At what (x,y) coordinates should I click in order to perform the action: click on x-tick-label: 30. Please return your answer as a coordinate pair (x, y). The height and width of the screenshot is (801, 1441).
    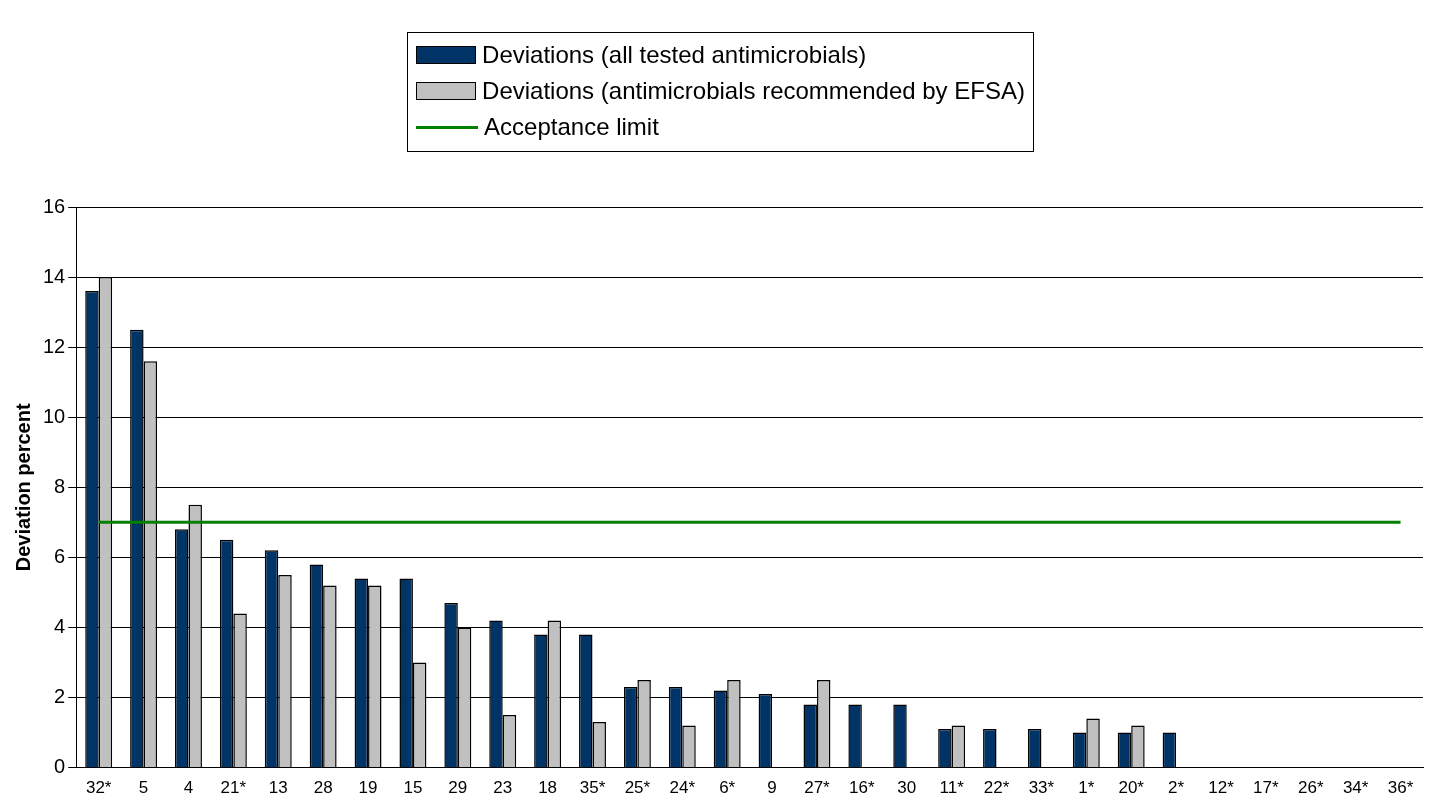
    Looking at the image, I should click on (907, 788).